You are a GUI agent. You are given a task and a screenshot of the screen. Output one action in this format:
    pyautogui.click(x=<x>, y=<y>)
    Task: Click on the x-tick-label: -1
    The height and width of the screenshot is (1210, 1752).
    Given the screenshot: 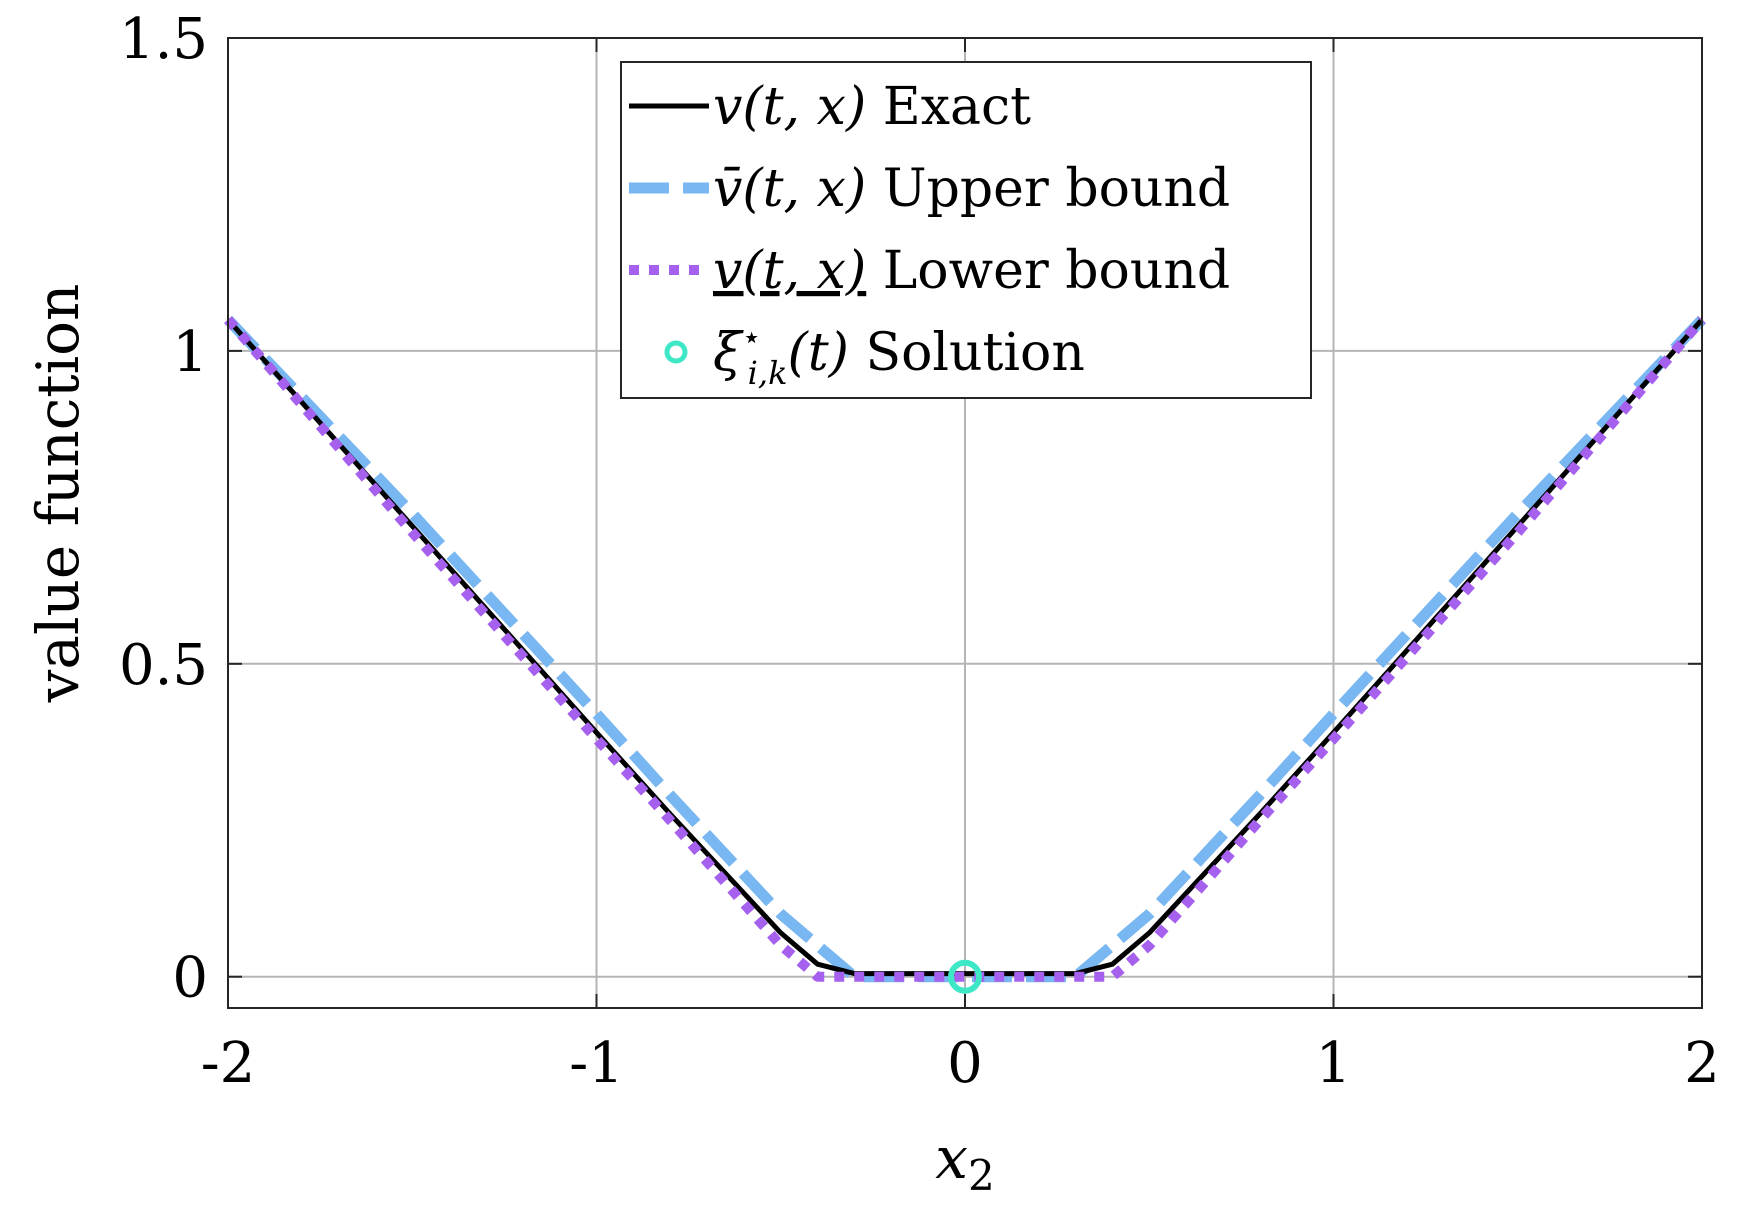 What is the action you would take?
    pyautogui.click(x=596, y=1063)
    